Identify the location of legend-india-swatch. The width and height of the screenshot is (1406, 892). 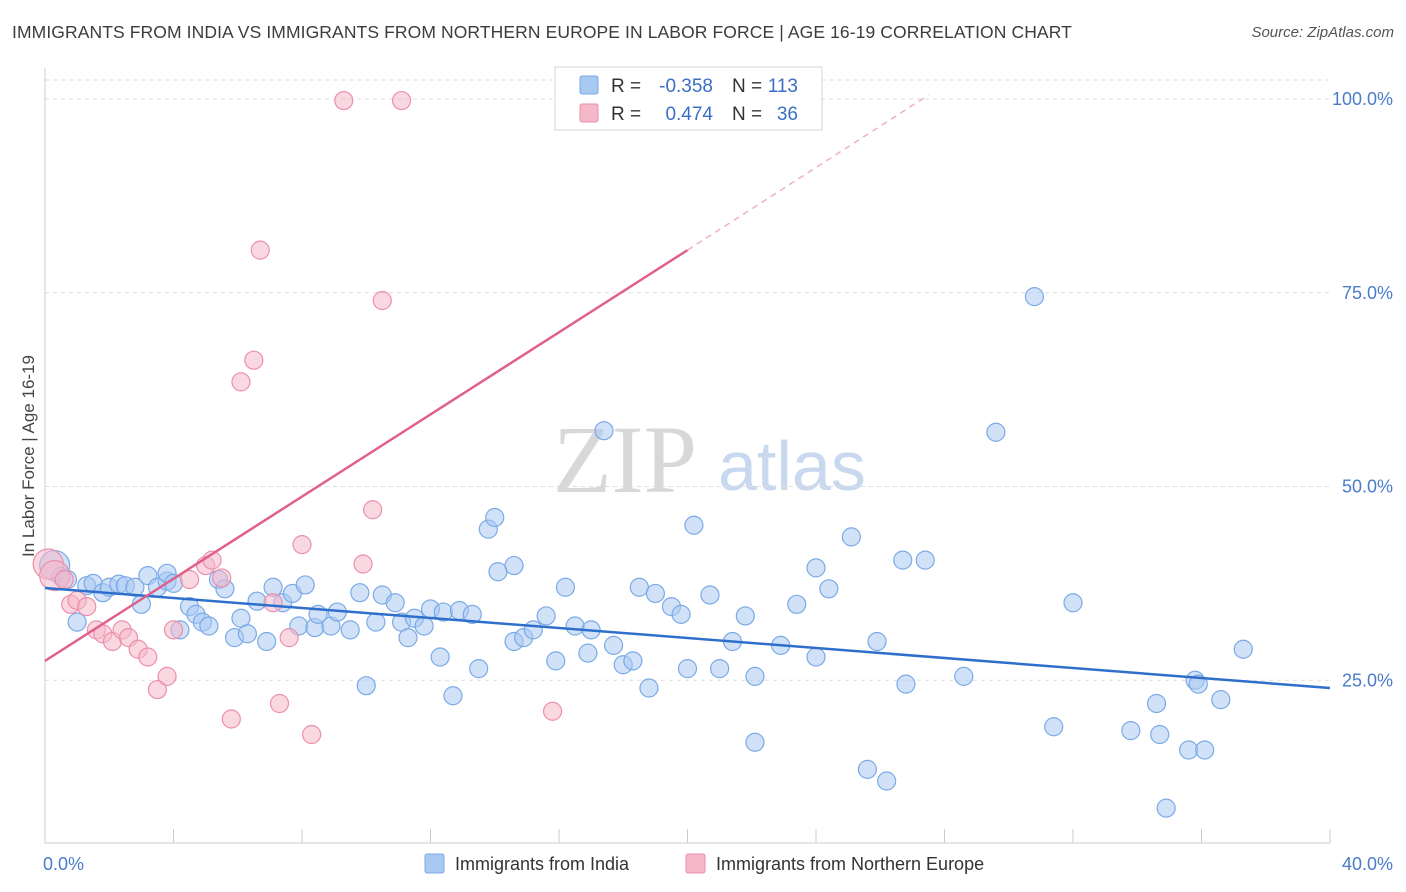
(434, 863).